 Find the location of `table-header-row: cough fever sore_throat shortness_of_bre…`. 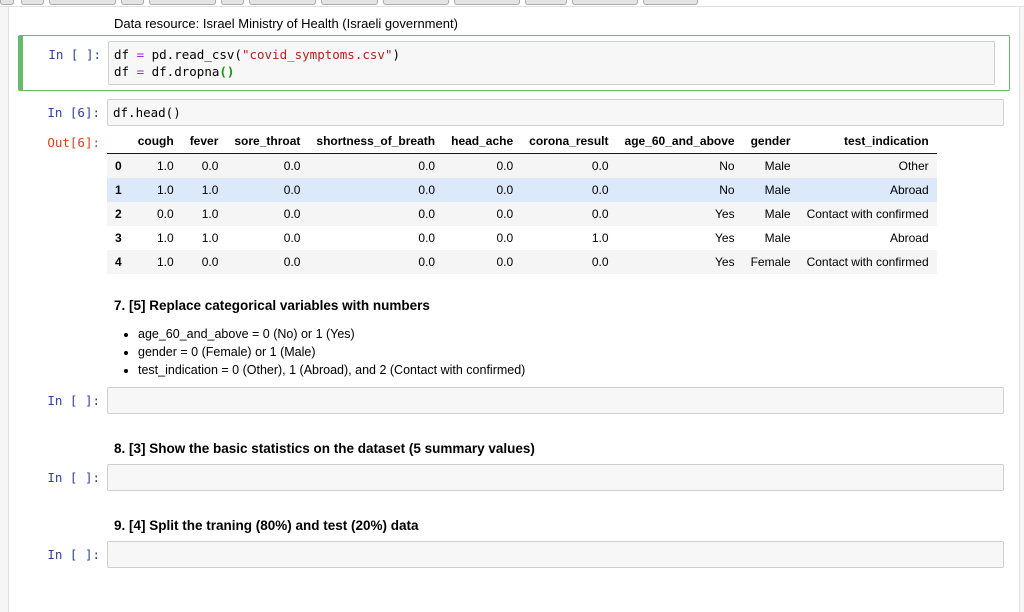

table-header-row: cough fever sore_throat shortness_of_bre… is located at coordinates (522, 141).